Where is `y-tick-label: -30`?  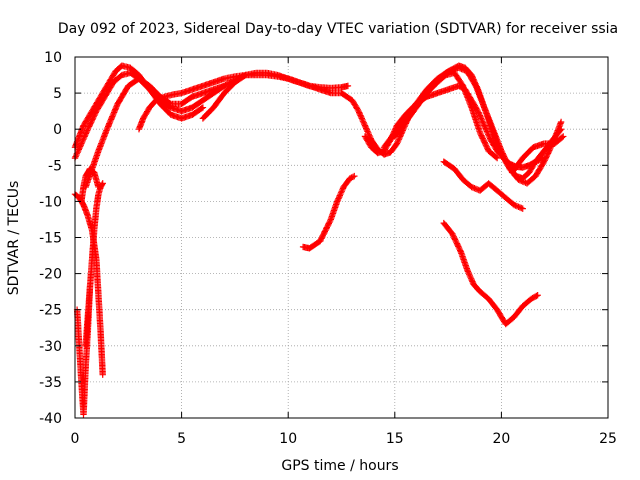 y-tick-label: -30 is located at coordinates (50, 347).